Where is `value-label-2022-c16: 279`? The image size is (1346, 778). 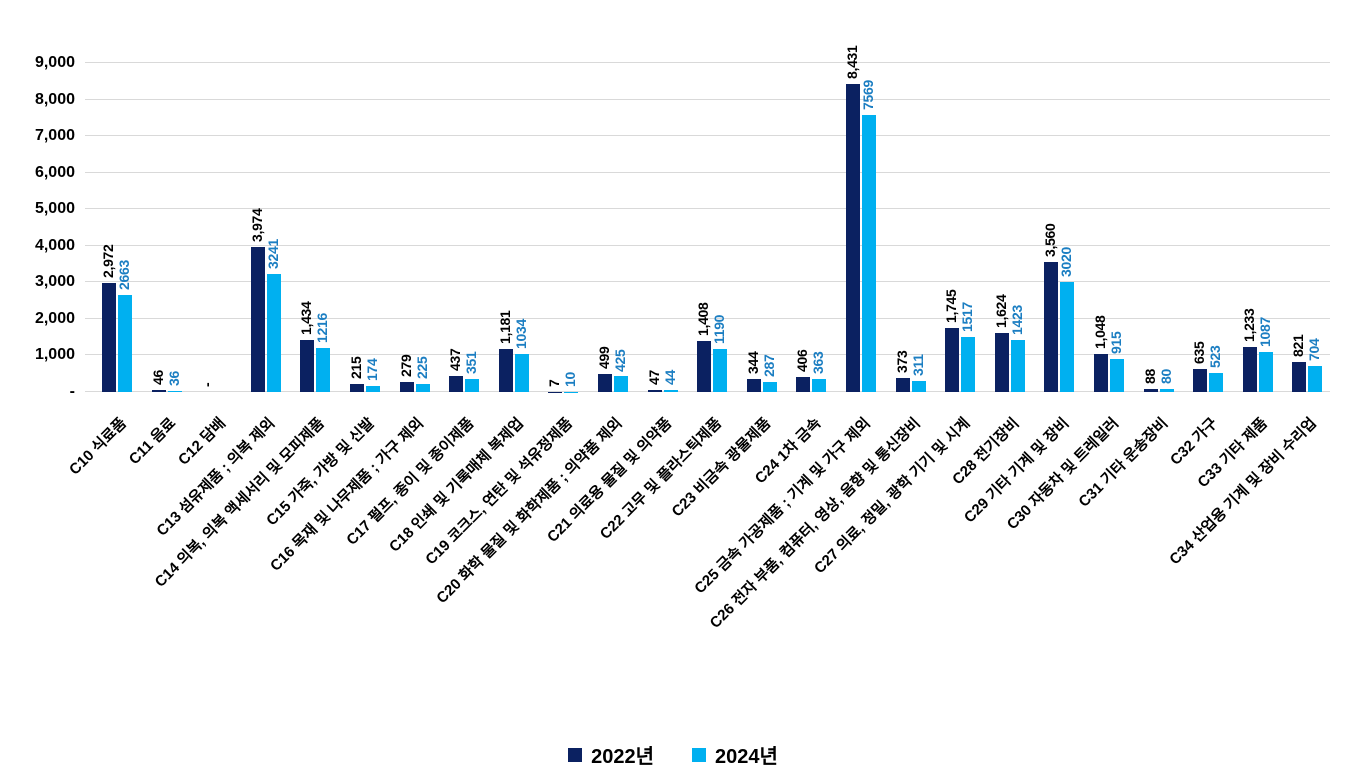 value-label-2022-c16: 279 is located at coordinates (405, 365).